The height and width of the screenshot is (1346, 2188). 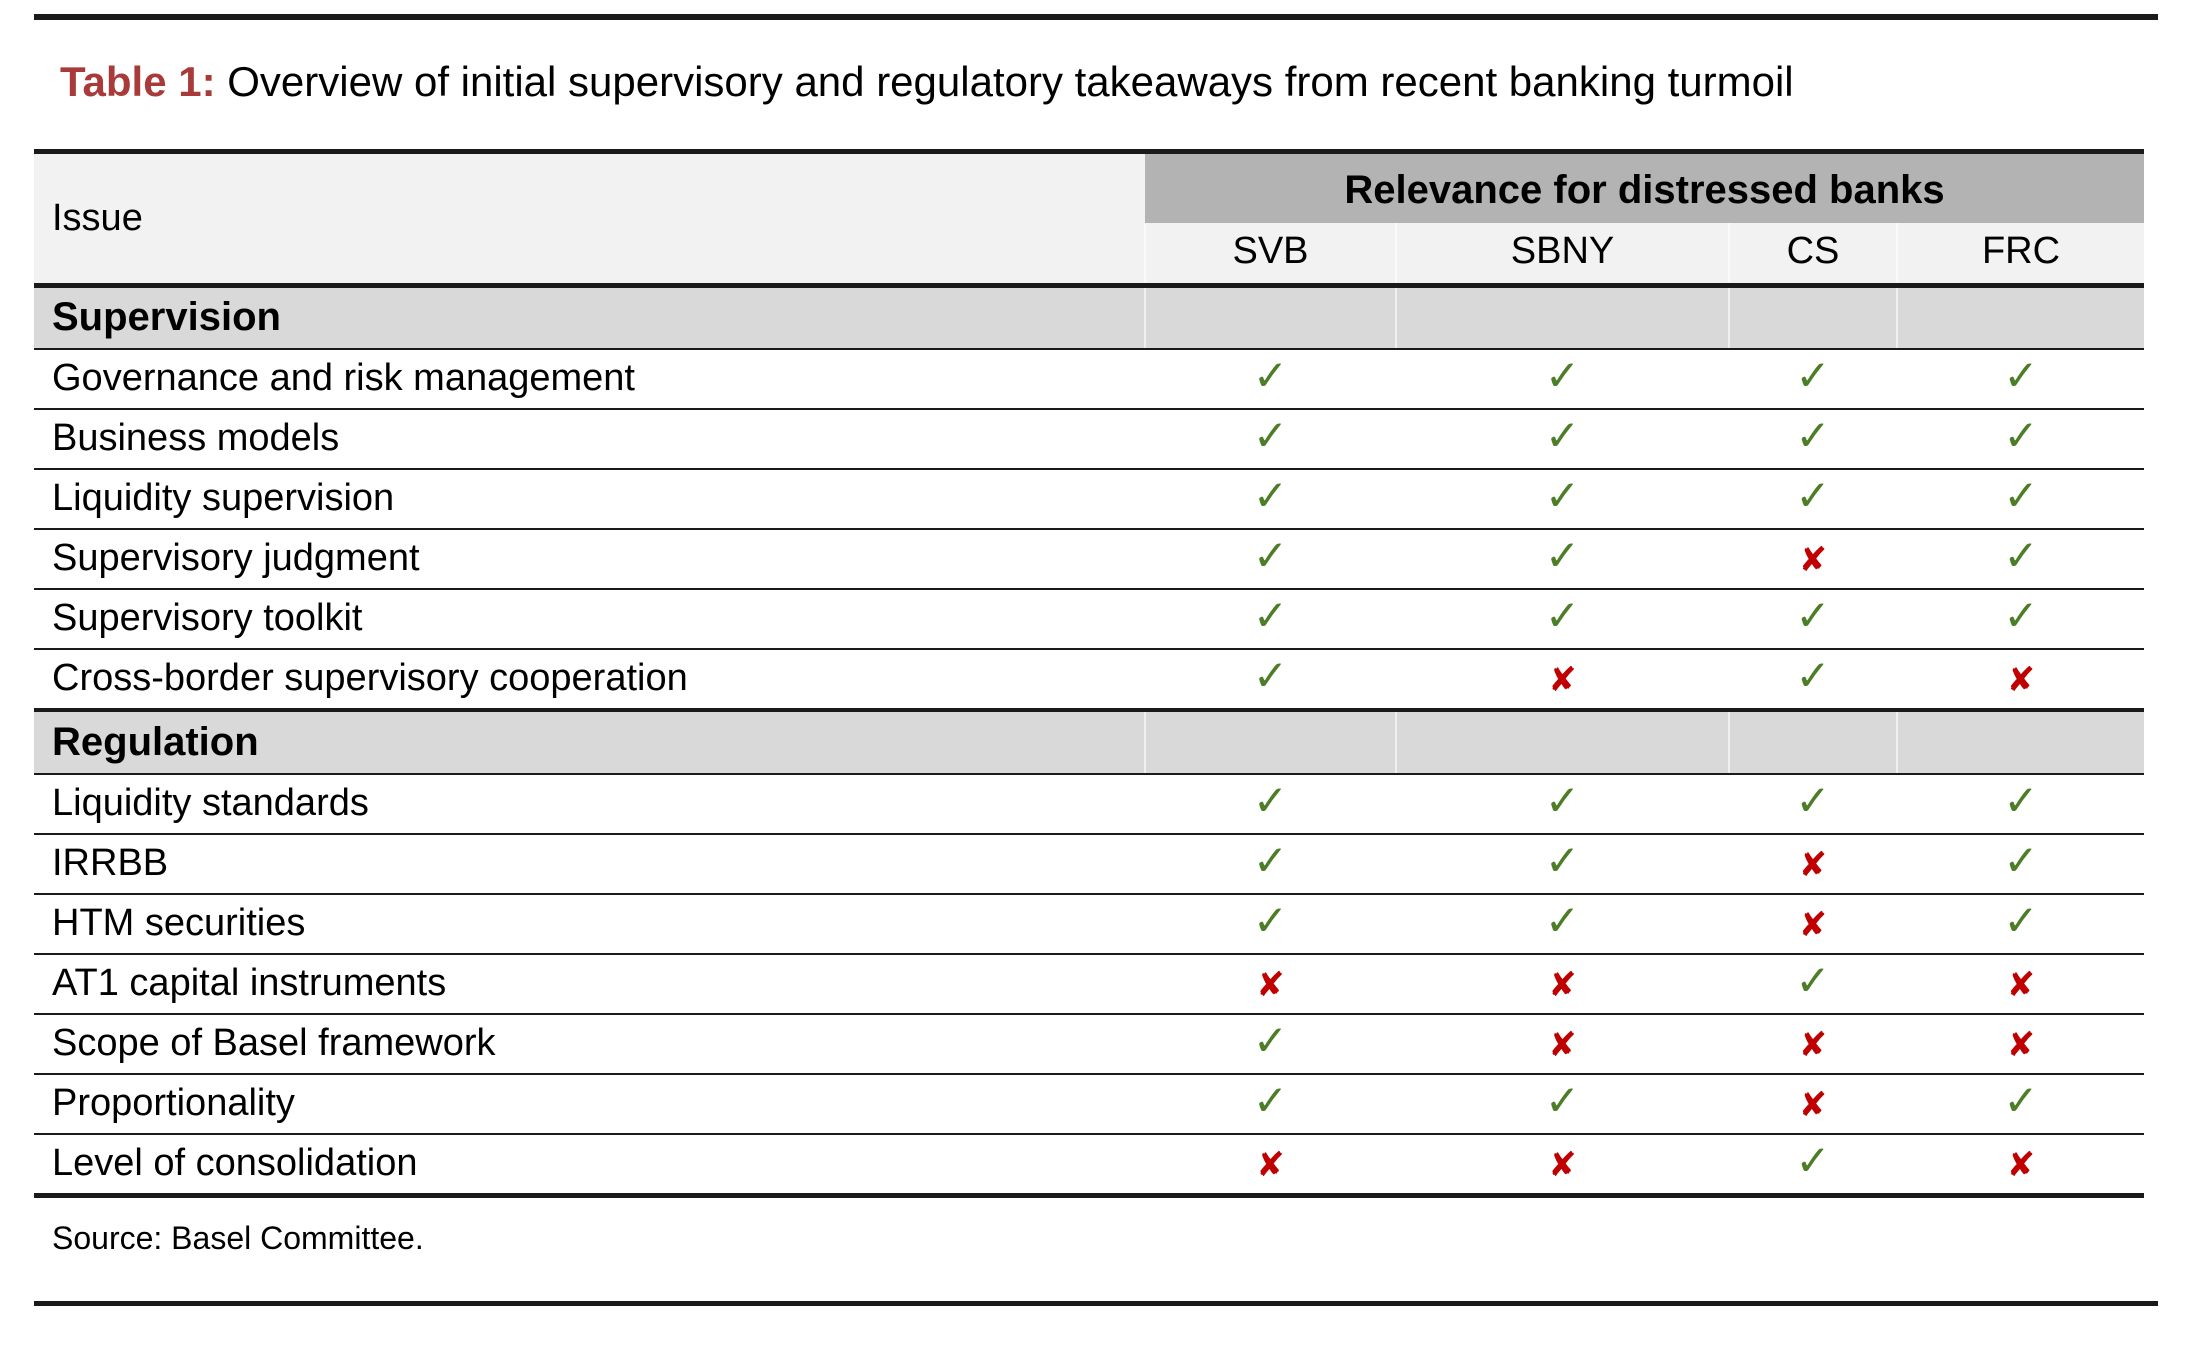 What do you see at coordinates (138, 81) in the screenshot?
I see `table-number-label: Table 1:` at bounding box center [138, 81].